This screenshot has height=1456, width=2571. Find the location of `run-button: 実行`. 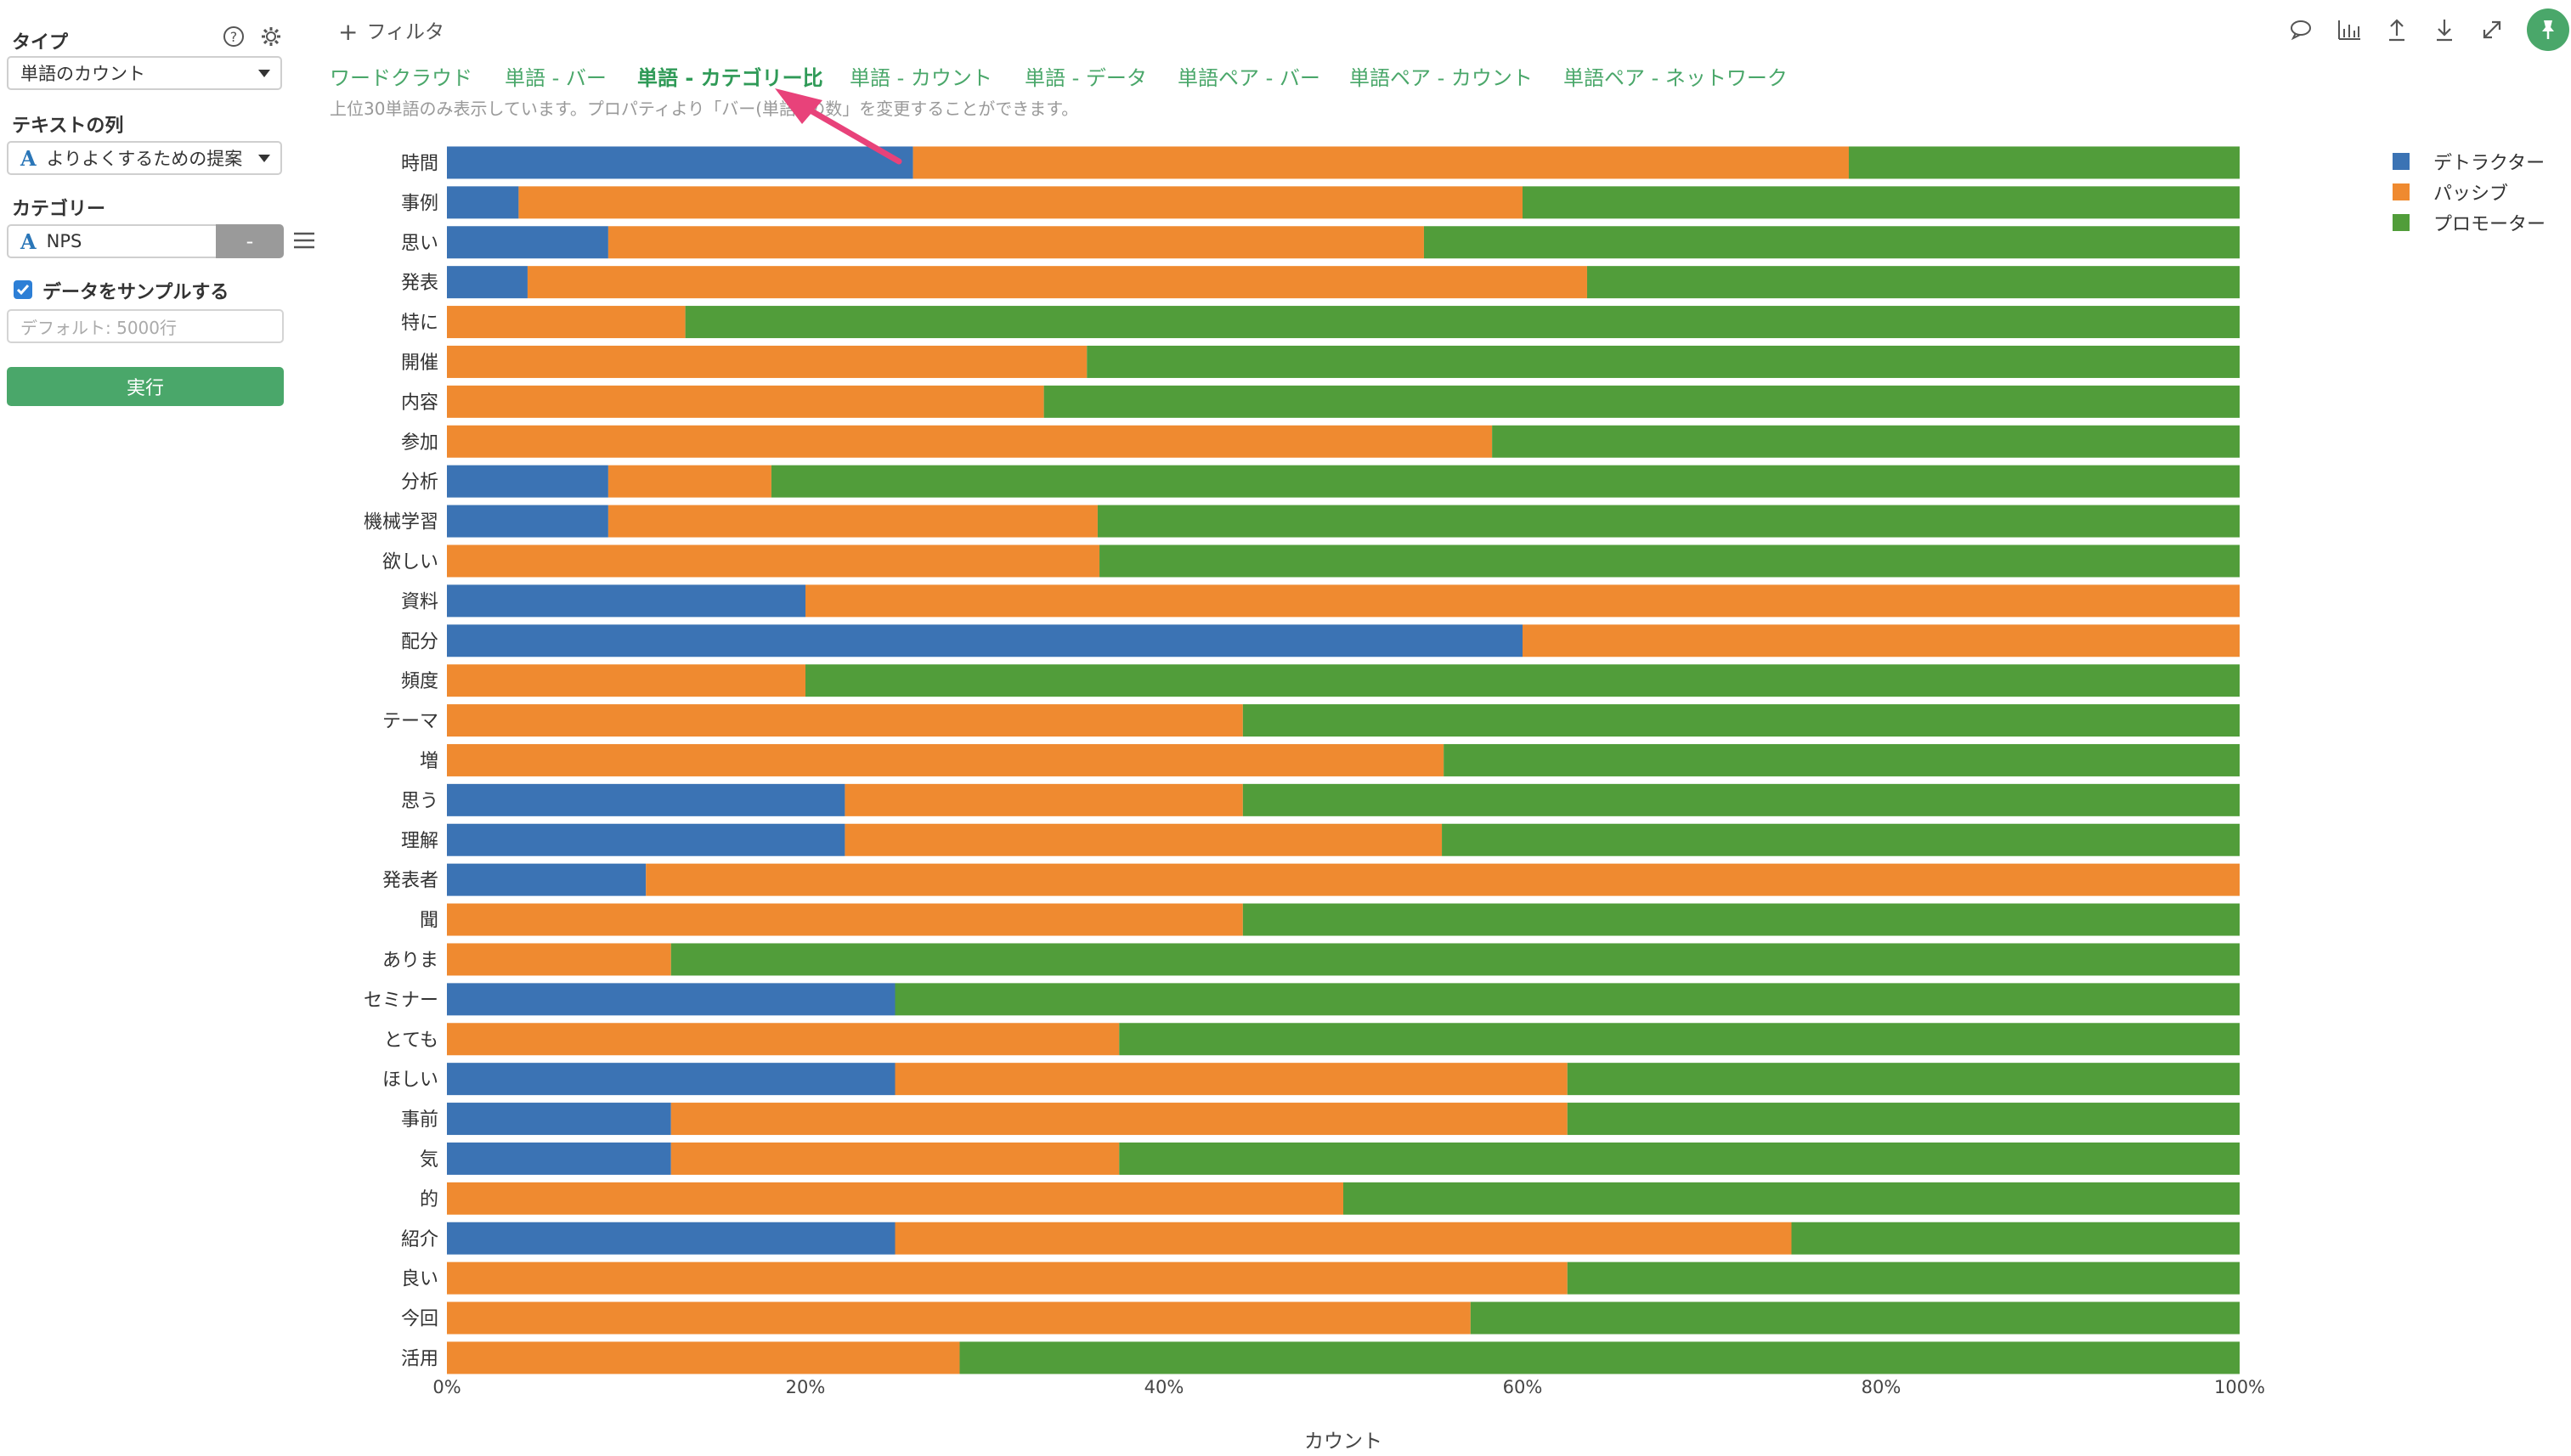

run-button: 実行 is located at coordinates (145, 387).